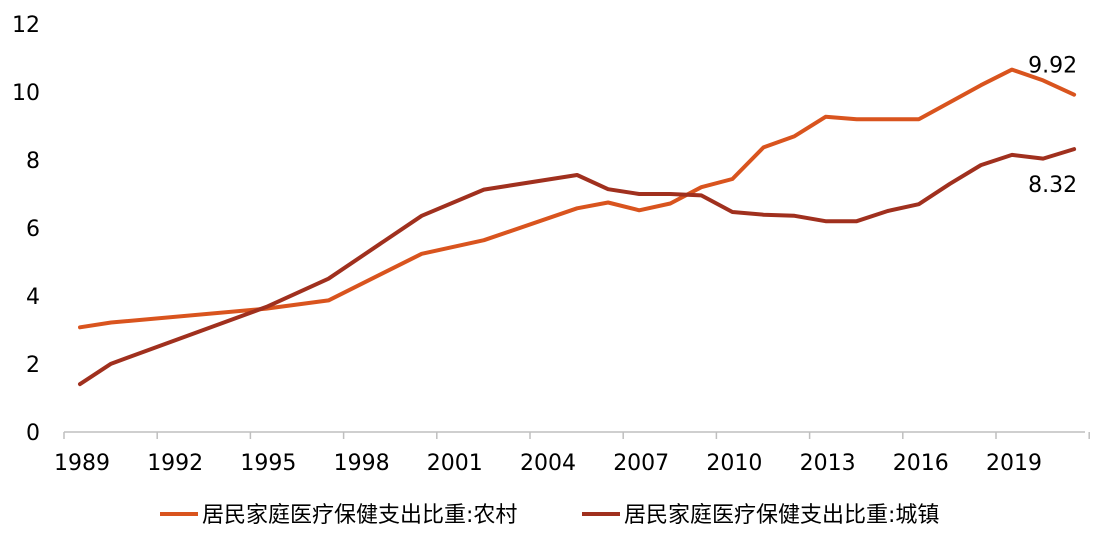 Image resolution: width=1109 pixels, height=546 pixels. What do you see at coordinates (175, 463) in the screenshot?
I see `x-tick-label: 1992` at bounding box center [175, 463].